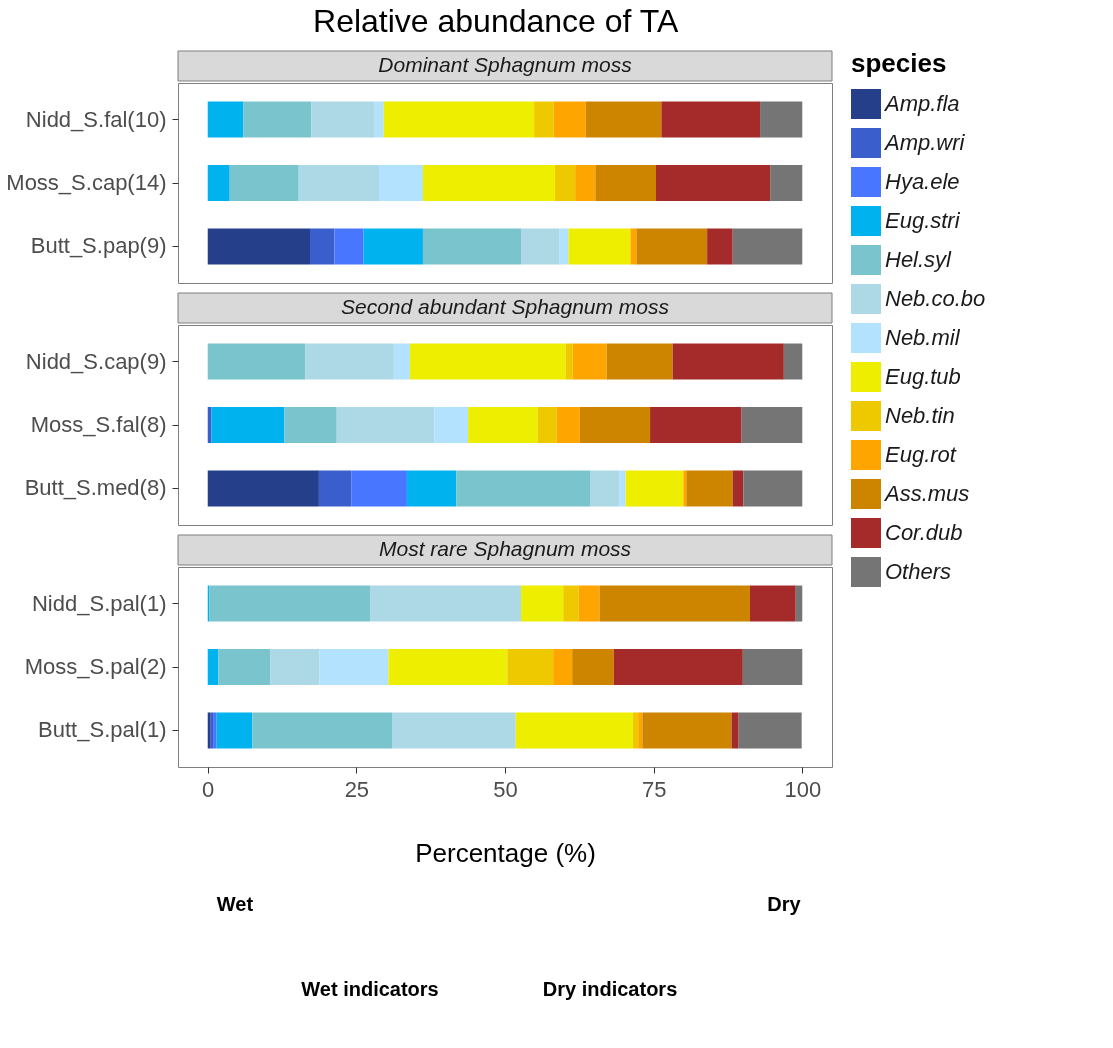 The width and height of the screenshot is (1113, 1048). What do you see at coordinates (496, 20) in the screenshot?
I see `chart-title: Relative abundance of TA` at bounding box center [496, 20].